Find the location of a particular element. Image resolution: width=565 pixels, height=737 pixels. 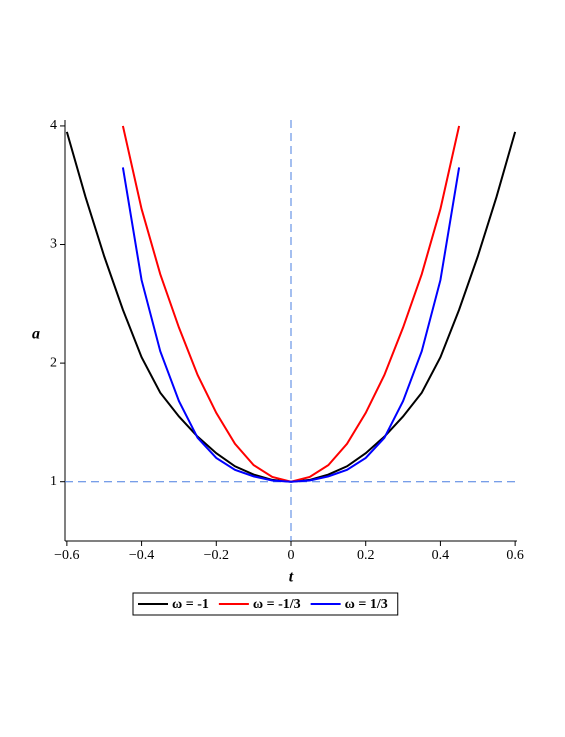

x-tick-label: 0.2 is located at coordinates (366, 555).